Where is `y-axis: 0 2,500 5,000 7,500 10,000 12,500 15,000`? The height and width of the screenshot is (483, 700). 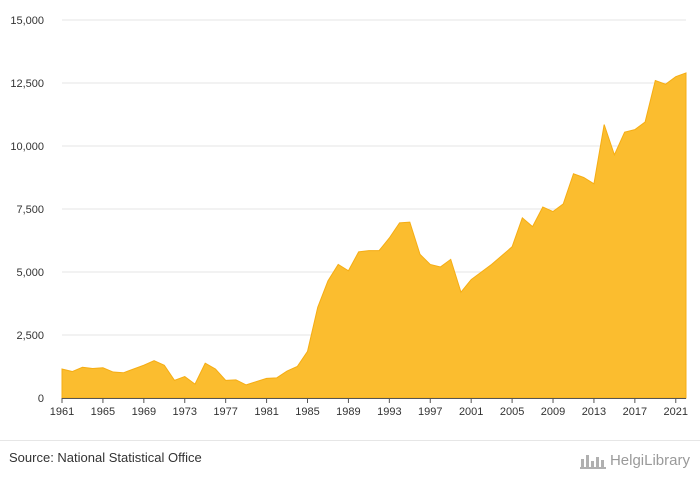
y-axis: 0 2,500 5,000 7,500 10,000 12,500 15,000 is located at coordinates (27, 210).